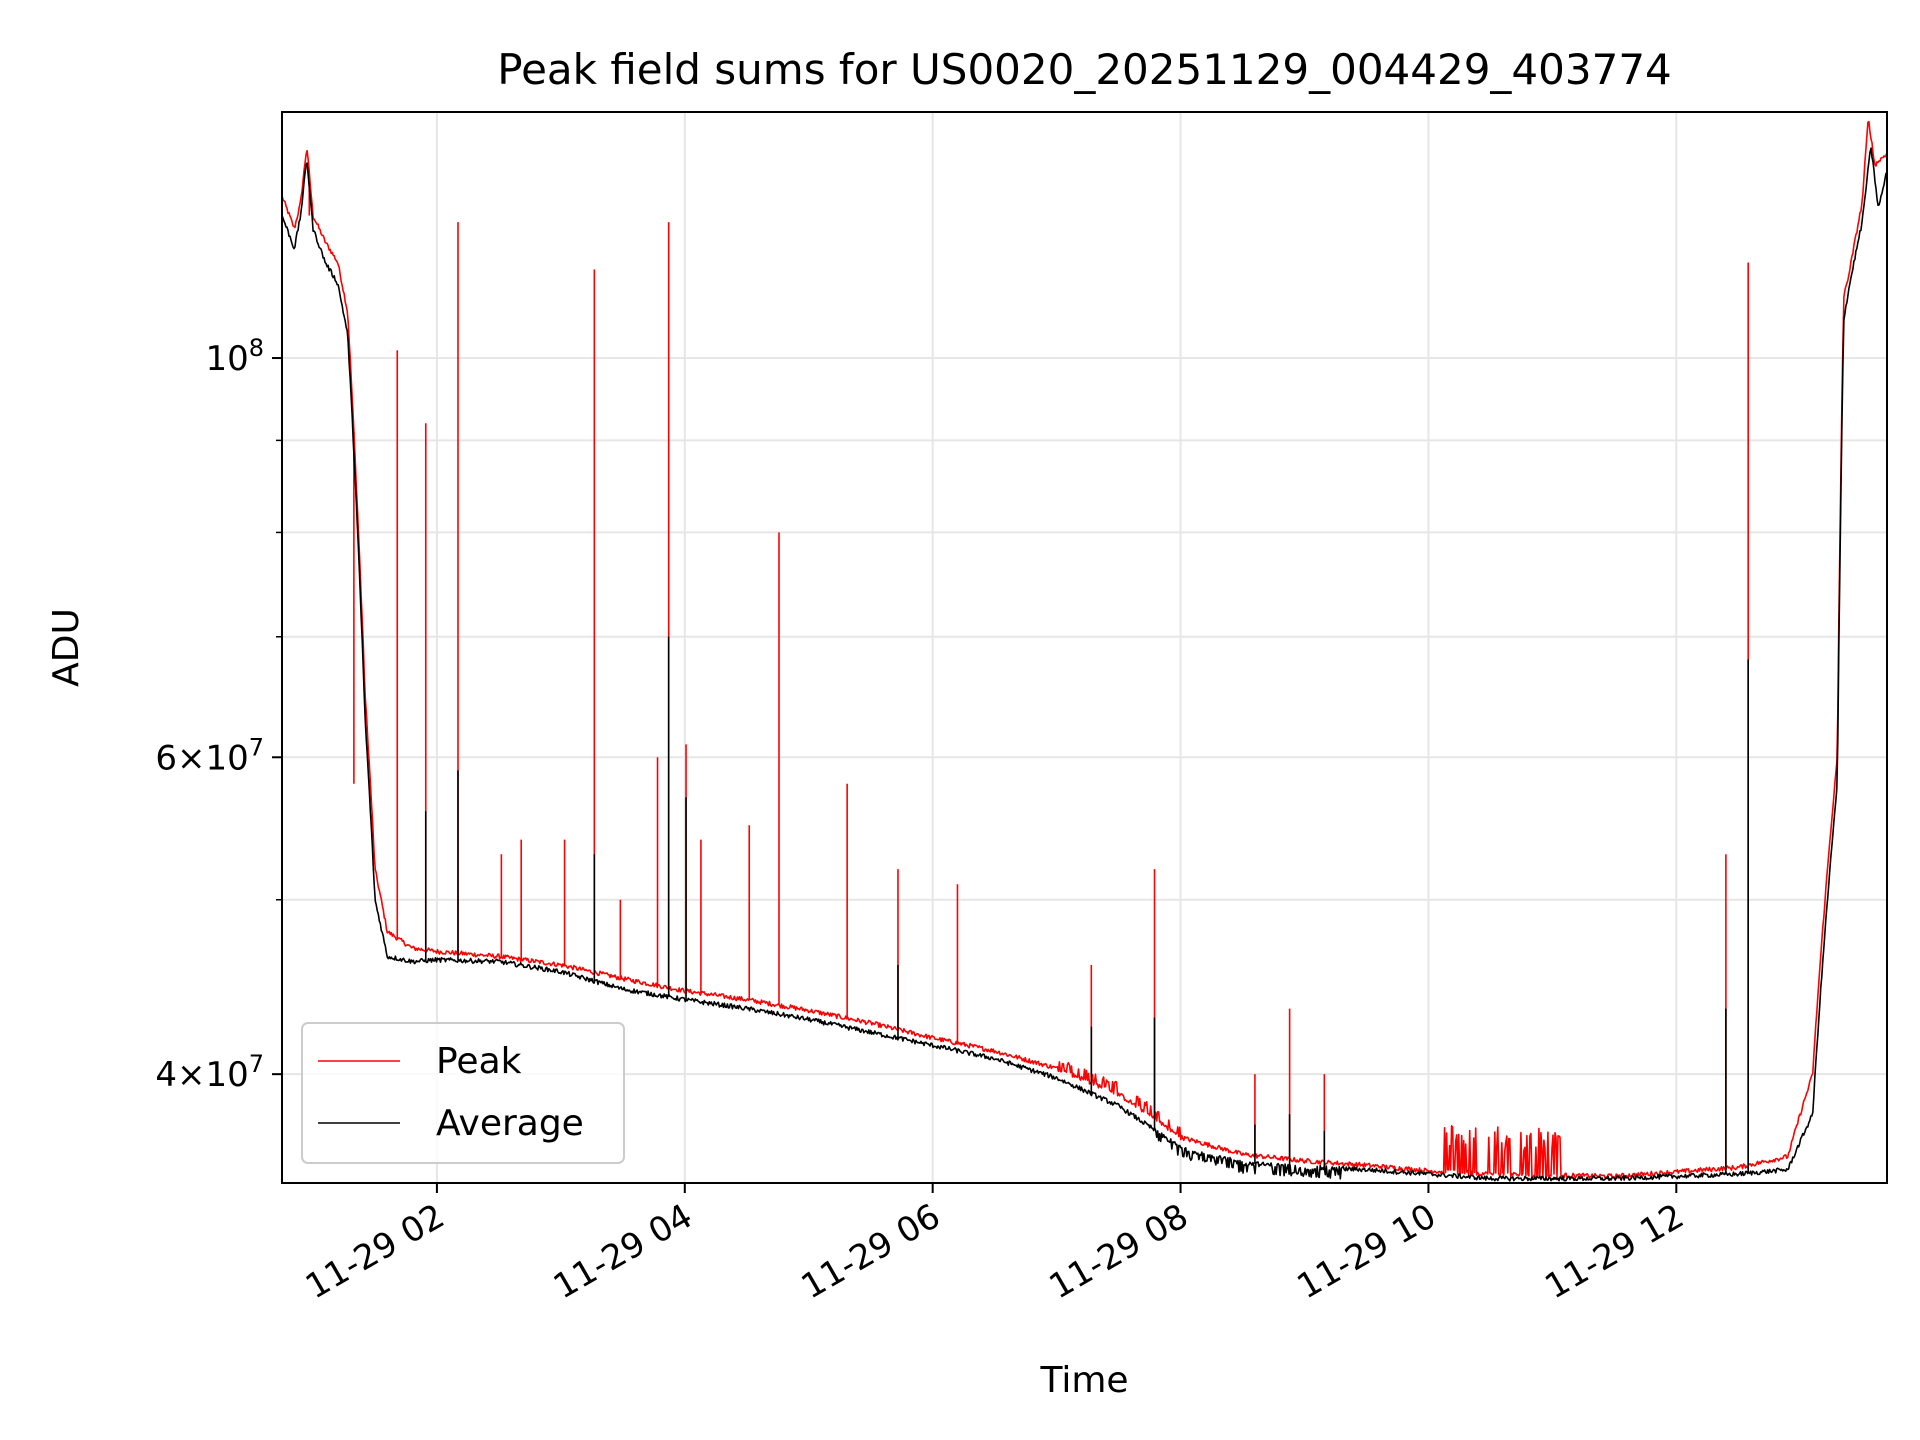  Describe the element at coordinates (479, 1061) in the screenshot. I see `legend-label-peak: Peak` at that location.